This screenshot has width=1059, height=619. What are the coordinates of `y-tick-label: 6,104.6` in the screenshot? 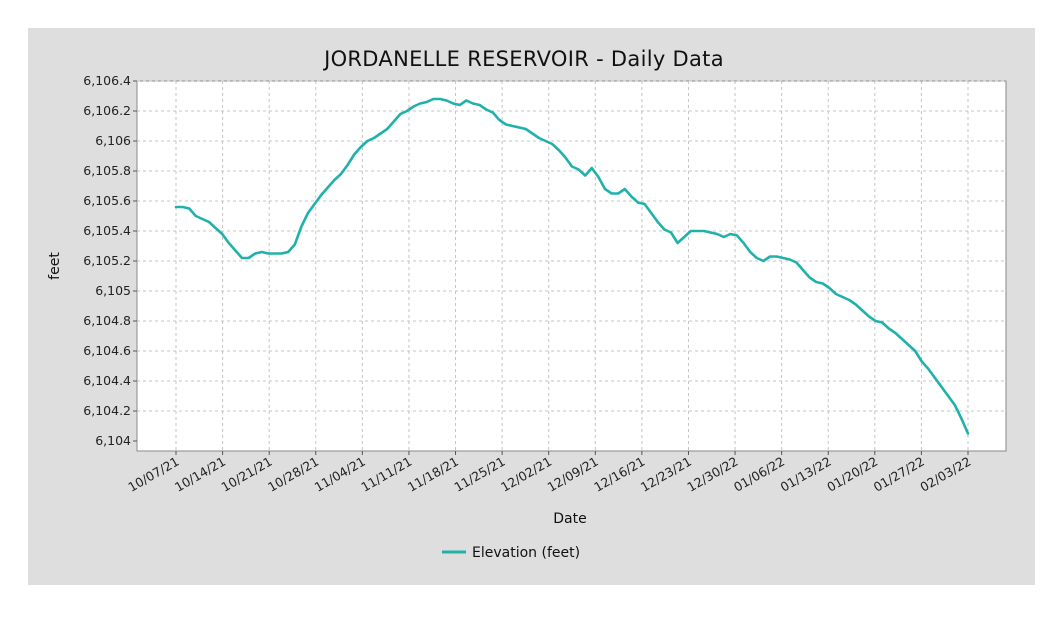 It's located at (107, 350).